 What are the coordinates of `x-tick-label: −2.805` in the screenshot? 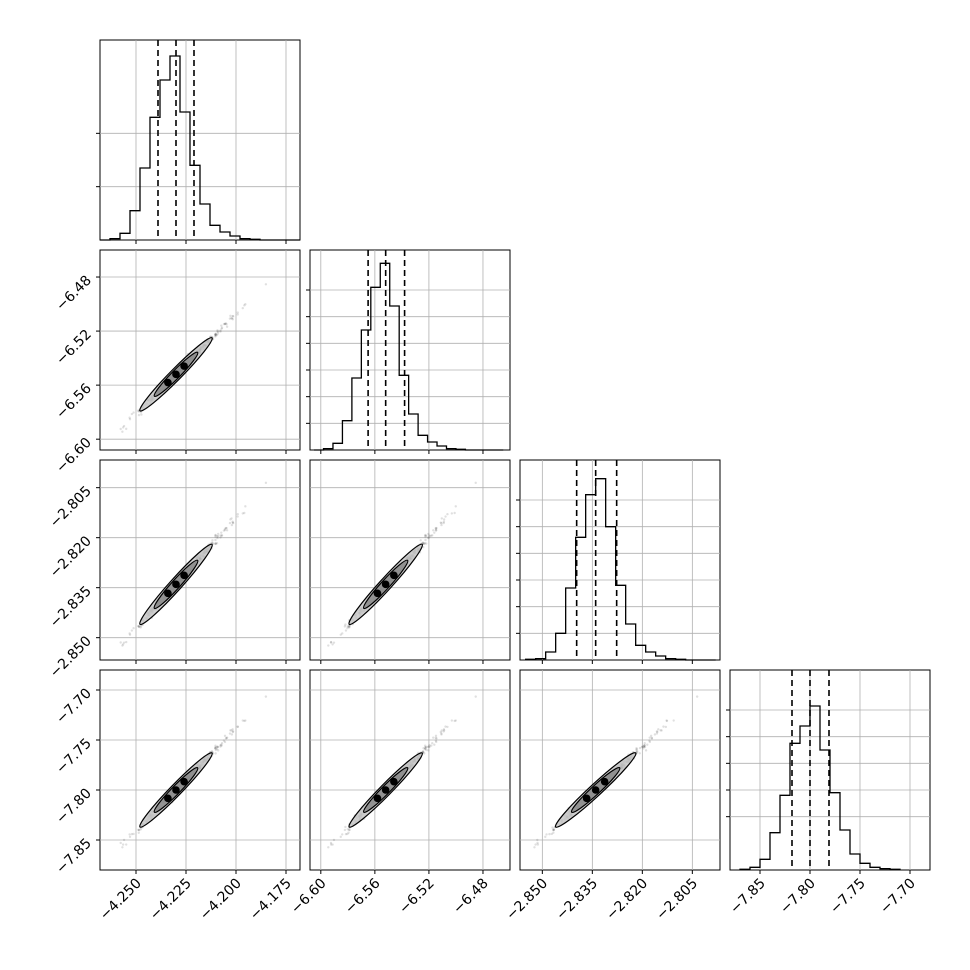 It's located at (677, 900).